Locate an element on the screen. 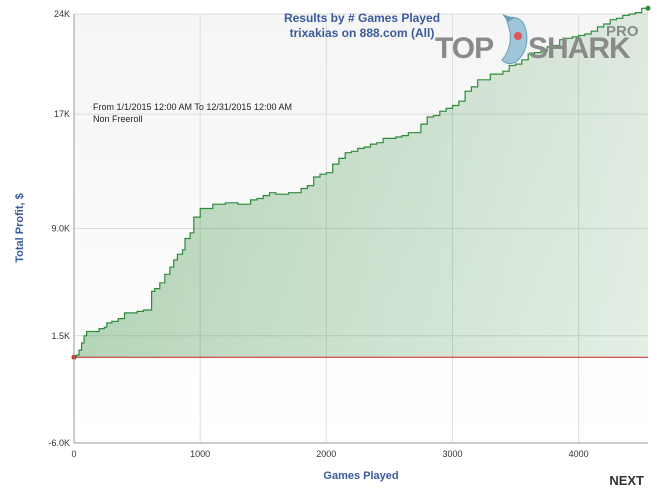 This screenshot has width=657, height=494. chart-subtitle: trixakias on 888.com (All) is located at coordinates (362, 33).